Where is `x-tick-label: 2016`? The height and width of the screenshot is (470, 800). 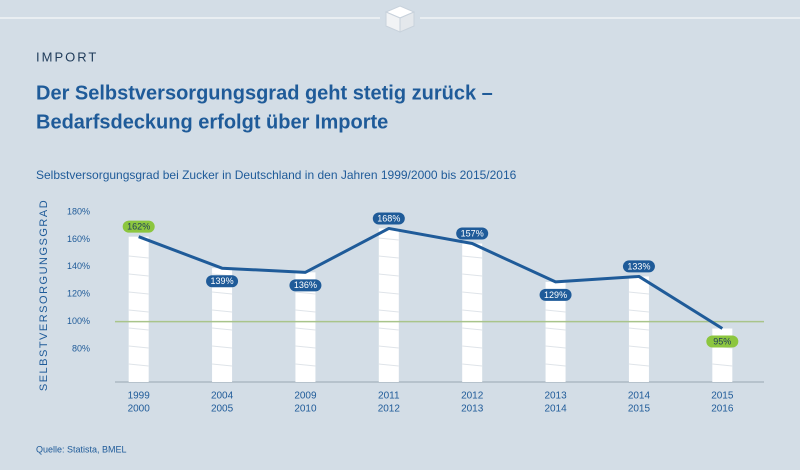 x-tick-label: 2016 is located at coordinates (722, 409).